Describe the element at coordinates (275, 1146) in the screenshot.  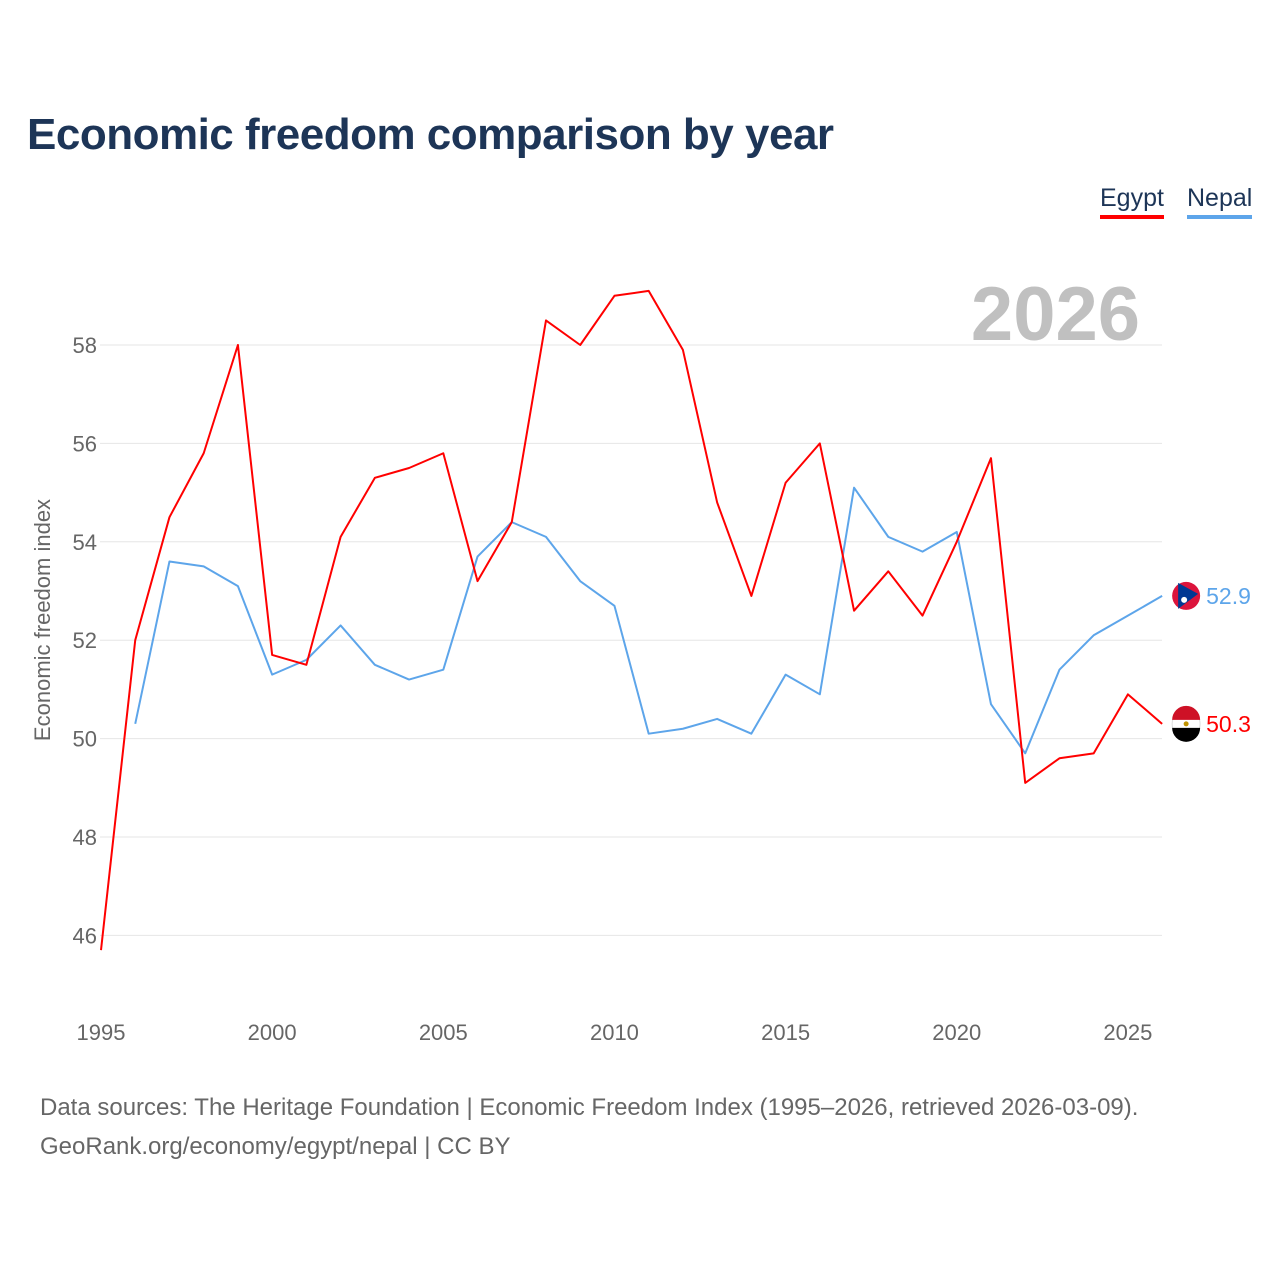
I see `source-link: GeoRank.org/economy/egypt/nepal | CC BY` at that location.